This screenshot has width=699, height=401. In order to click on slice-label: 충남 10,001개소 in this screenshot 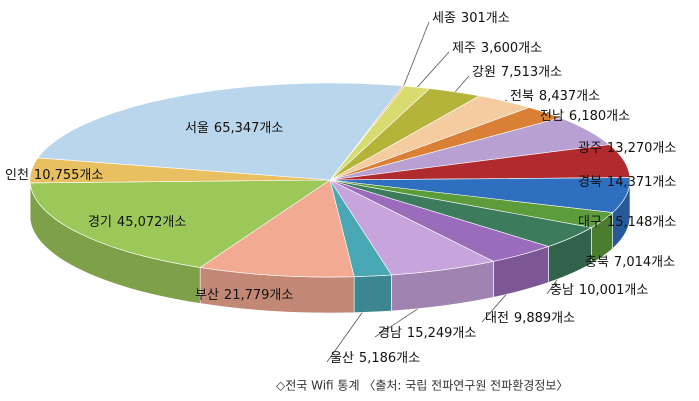, I will do `click(599, 290)`.